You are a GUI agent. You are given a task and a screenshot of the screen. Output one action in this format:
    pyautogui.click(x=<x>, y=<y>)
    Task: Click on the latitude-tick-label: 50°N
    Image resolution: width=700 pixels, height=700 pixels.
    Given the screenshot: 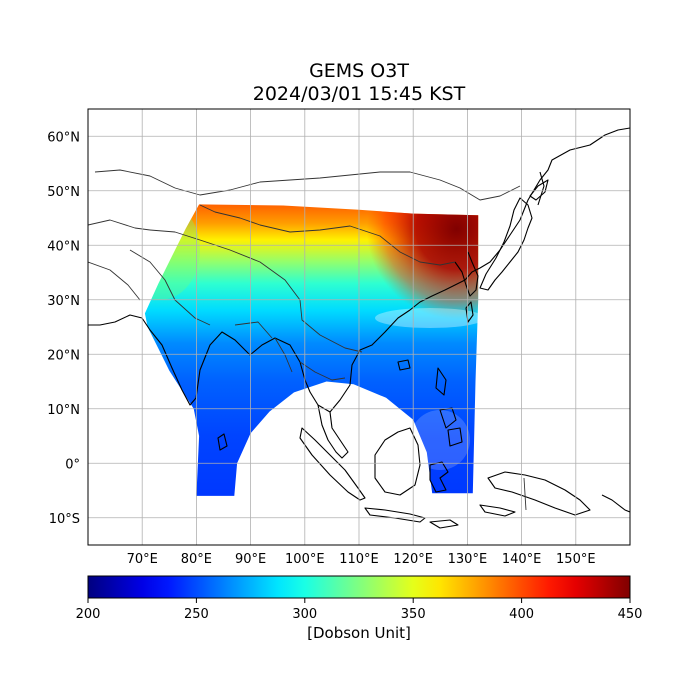 What is the action you would take?
    pyautogui.click(x=63, y=192)
    